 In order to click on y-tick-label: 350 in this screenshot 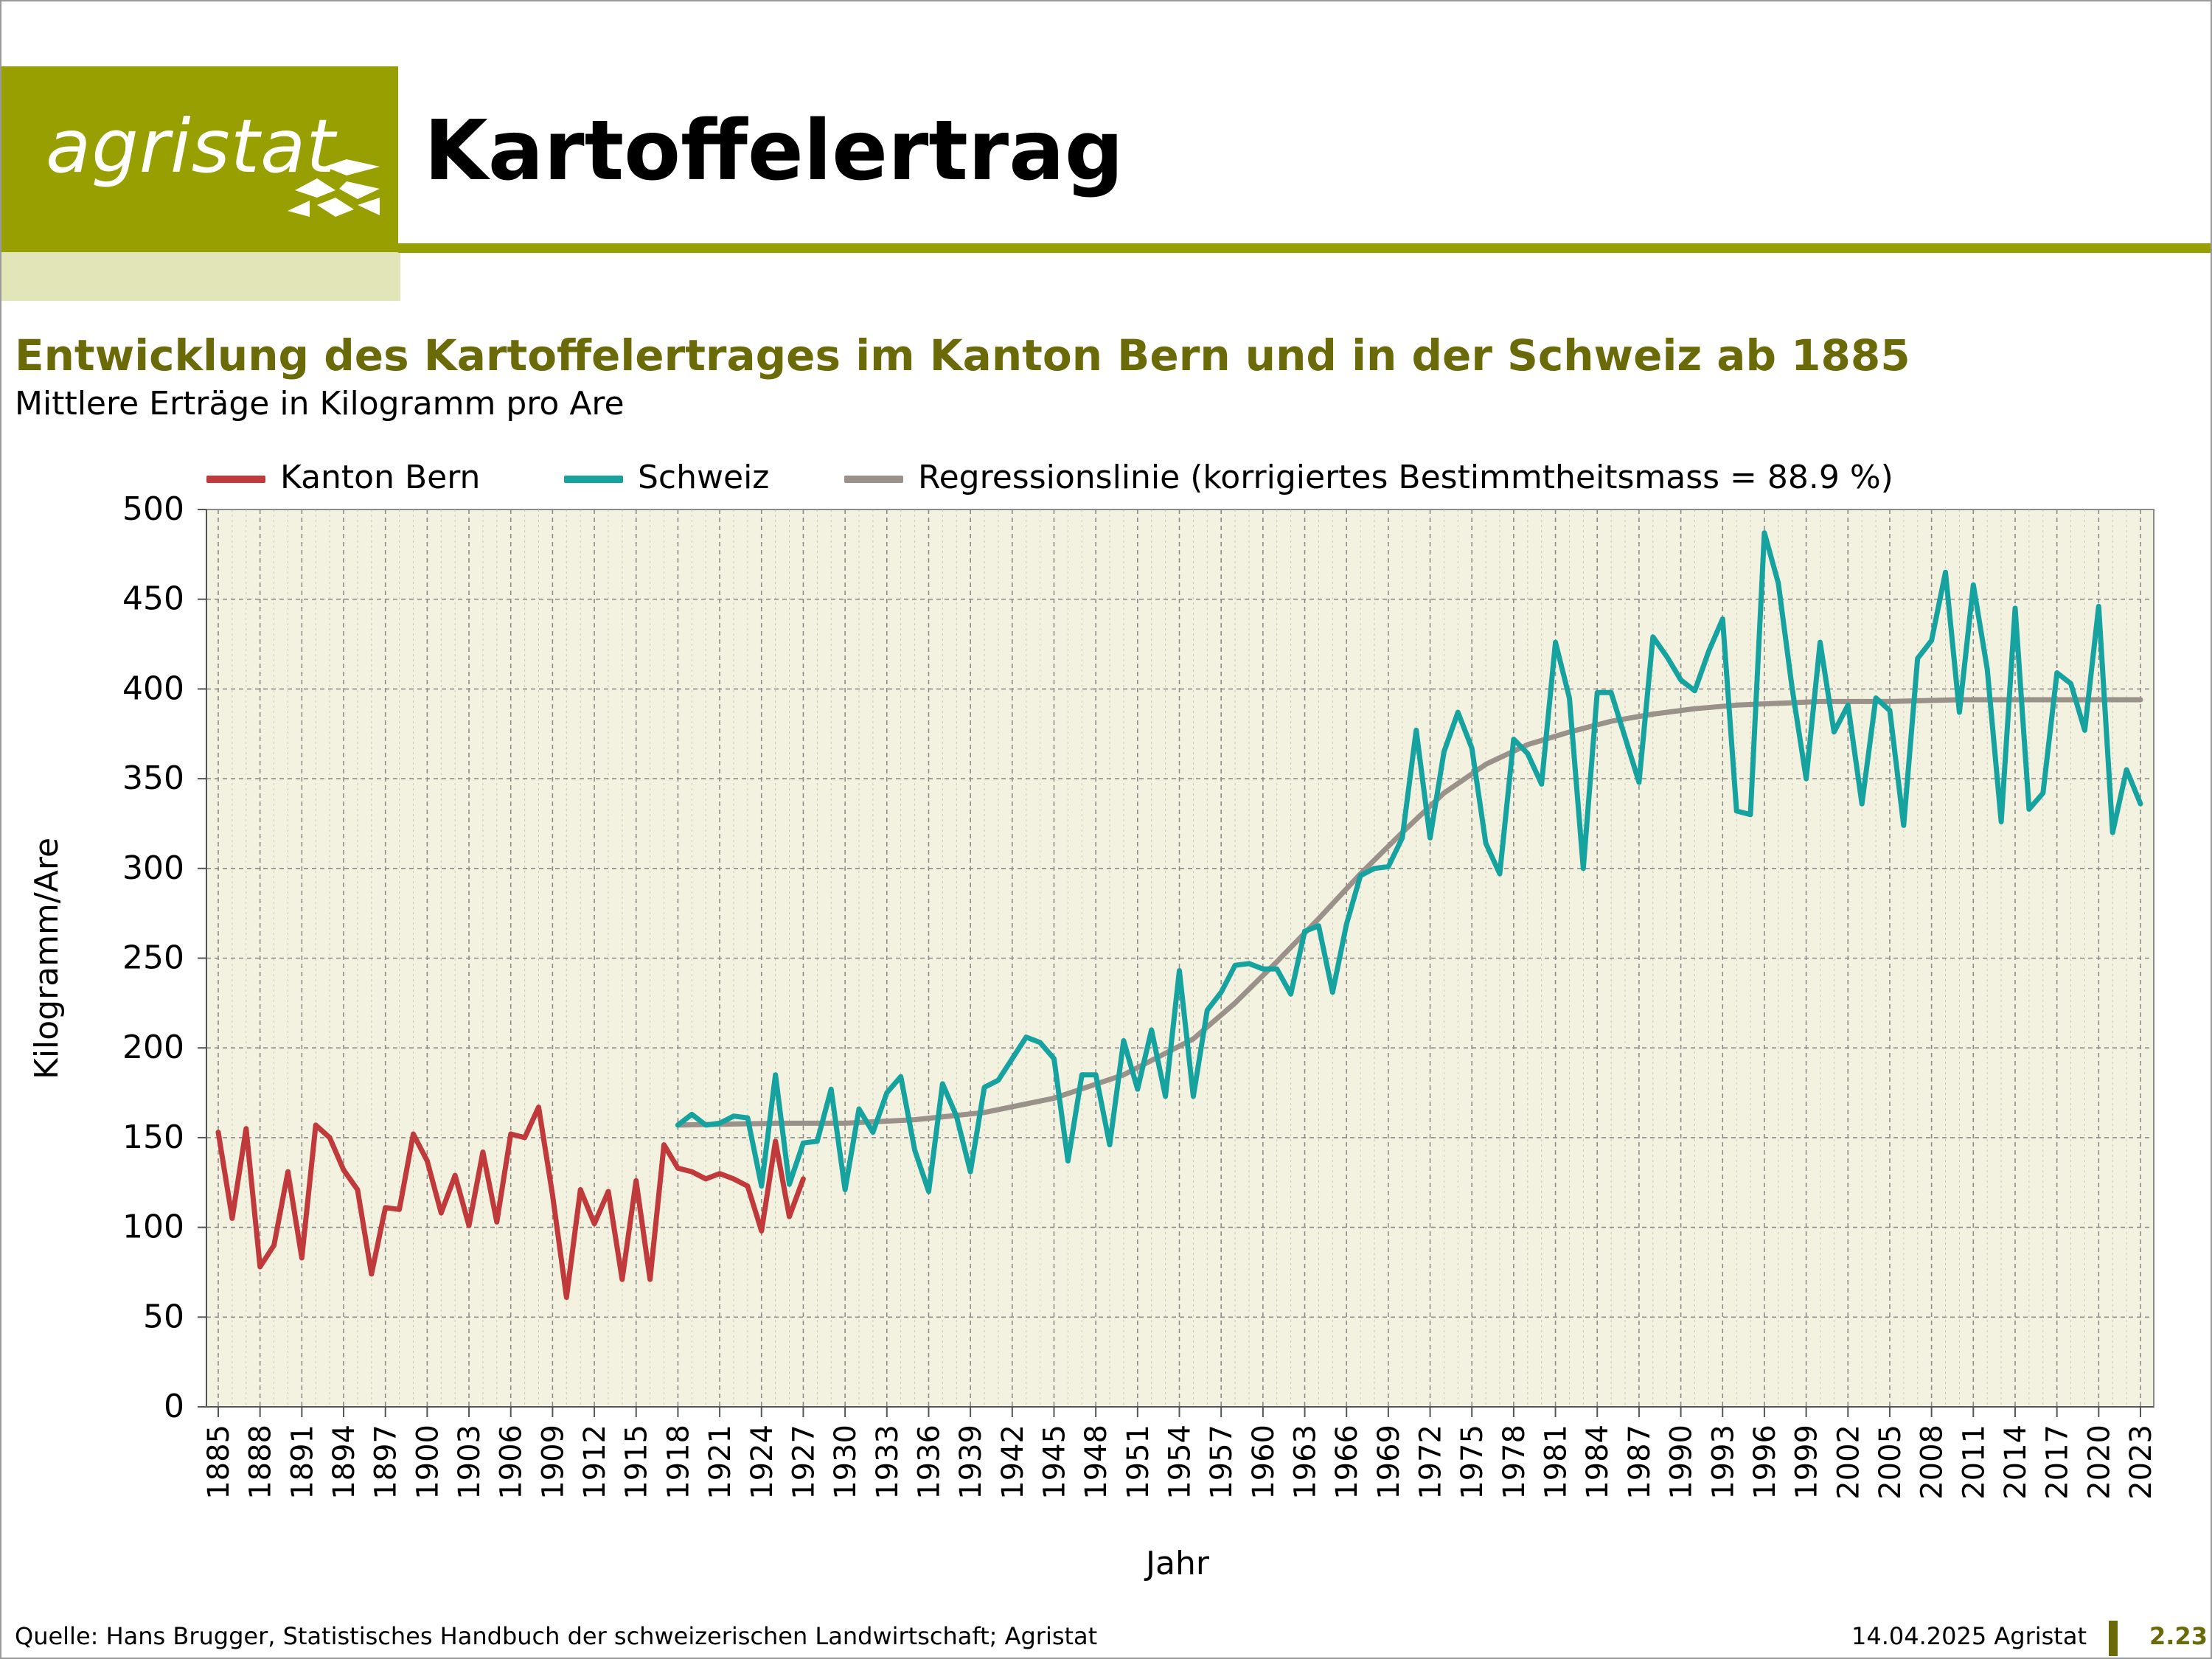, I will do `click(153, 778)`.